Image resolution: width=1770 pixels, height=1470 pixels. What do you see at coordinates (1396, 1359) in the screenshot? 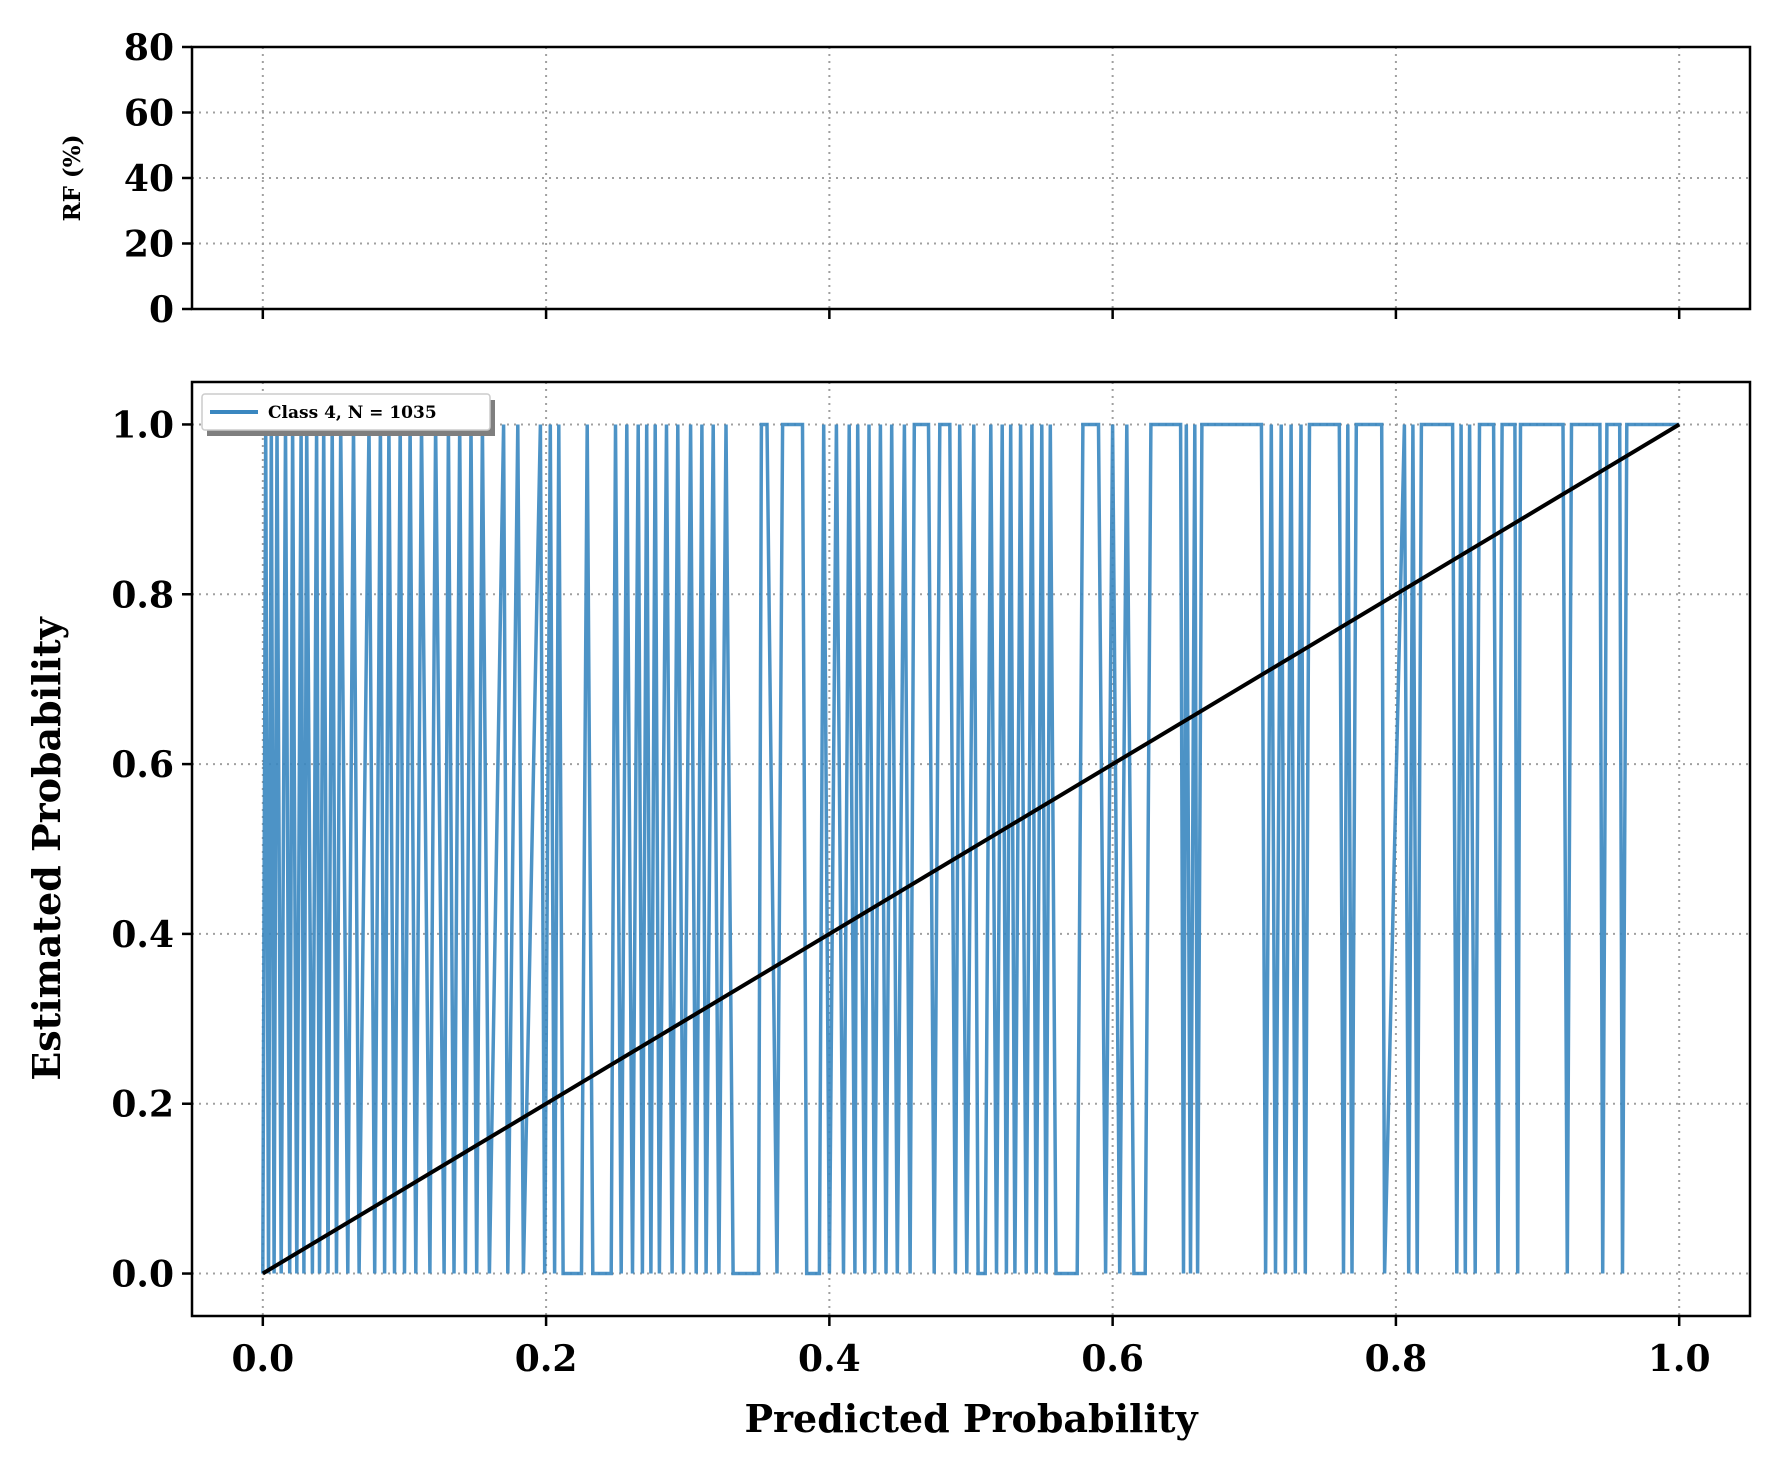
I see `x-tick-label: 0.8` at bounding box center [1396, 1359].